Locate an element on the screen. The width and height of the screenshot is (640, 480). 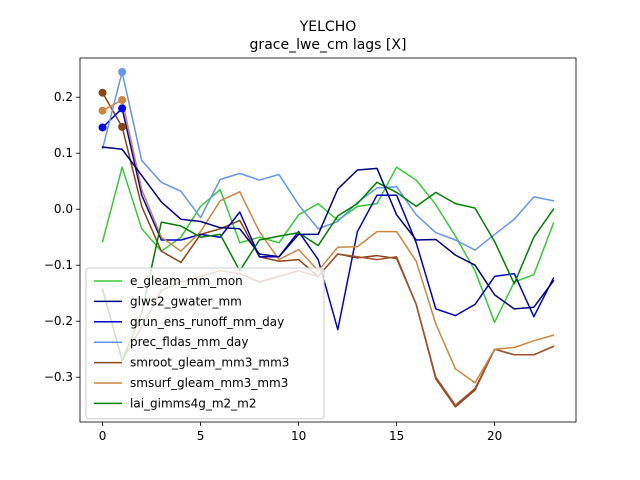
x-tick-label-1: 5 is located at coordinates (201, 436).